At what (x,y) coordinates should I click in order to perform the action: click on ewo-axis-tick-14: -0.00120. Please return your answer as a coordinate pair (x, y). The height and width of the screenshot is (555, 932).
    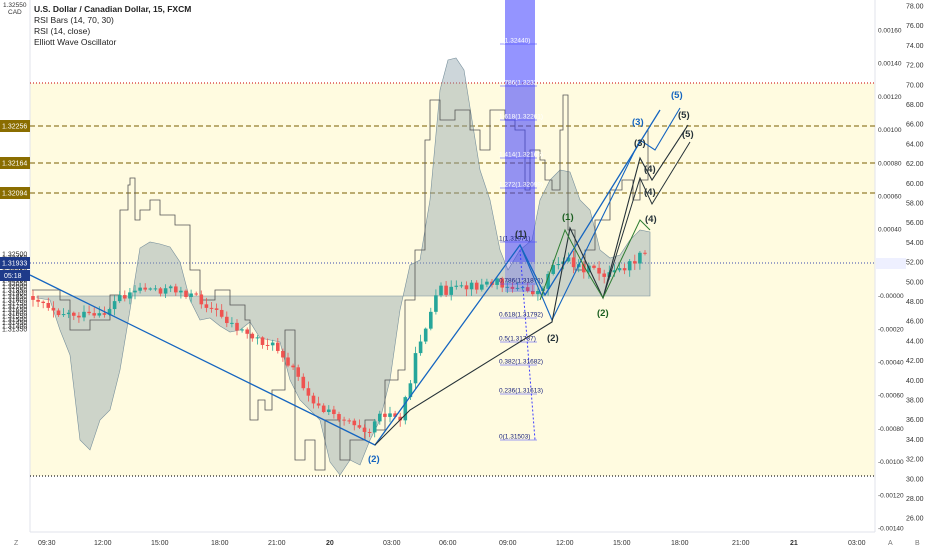
    Looking at the image, I should click on (891, 495).